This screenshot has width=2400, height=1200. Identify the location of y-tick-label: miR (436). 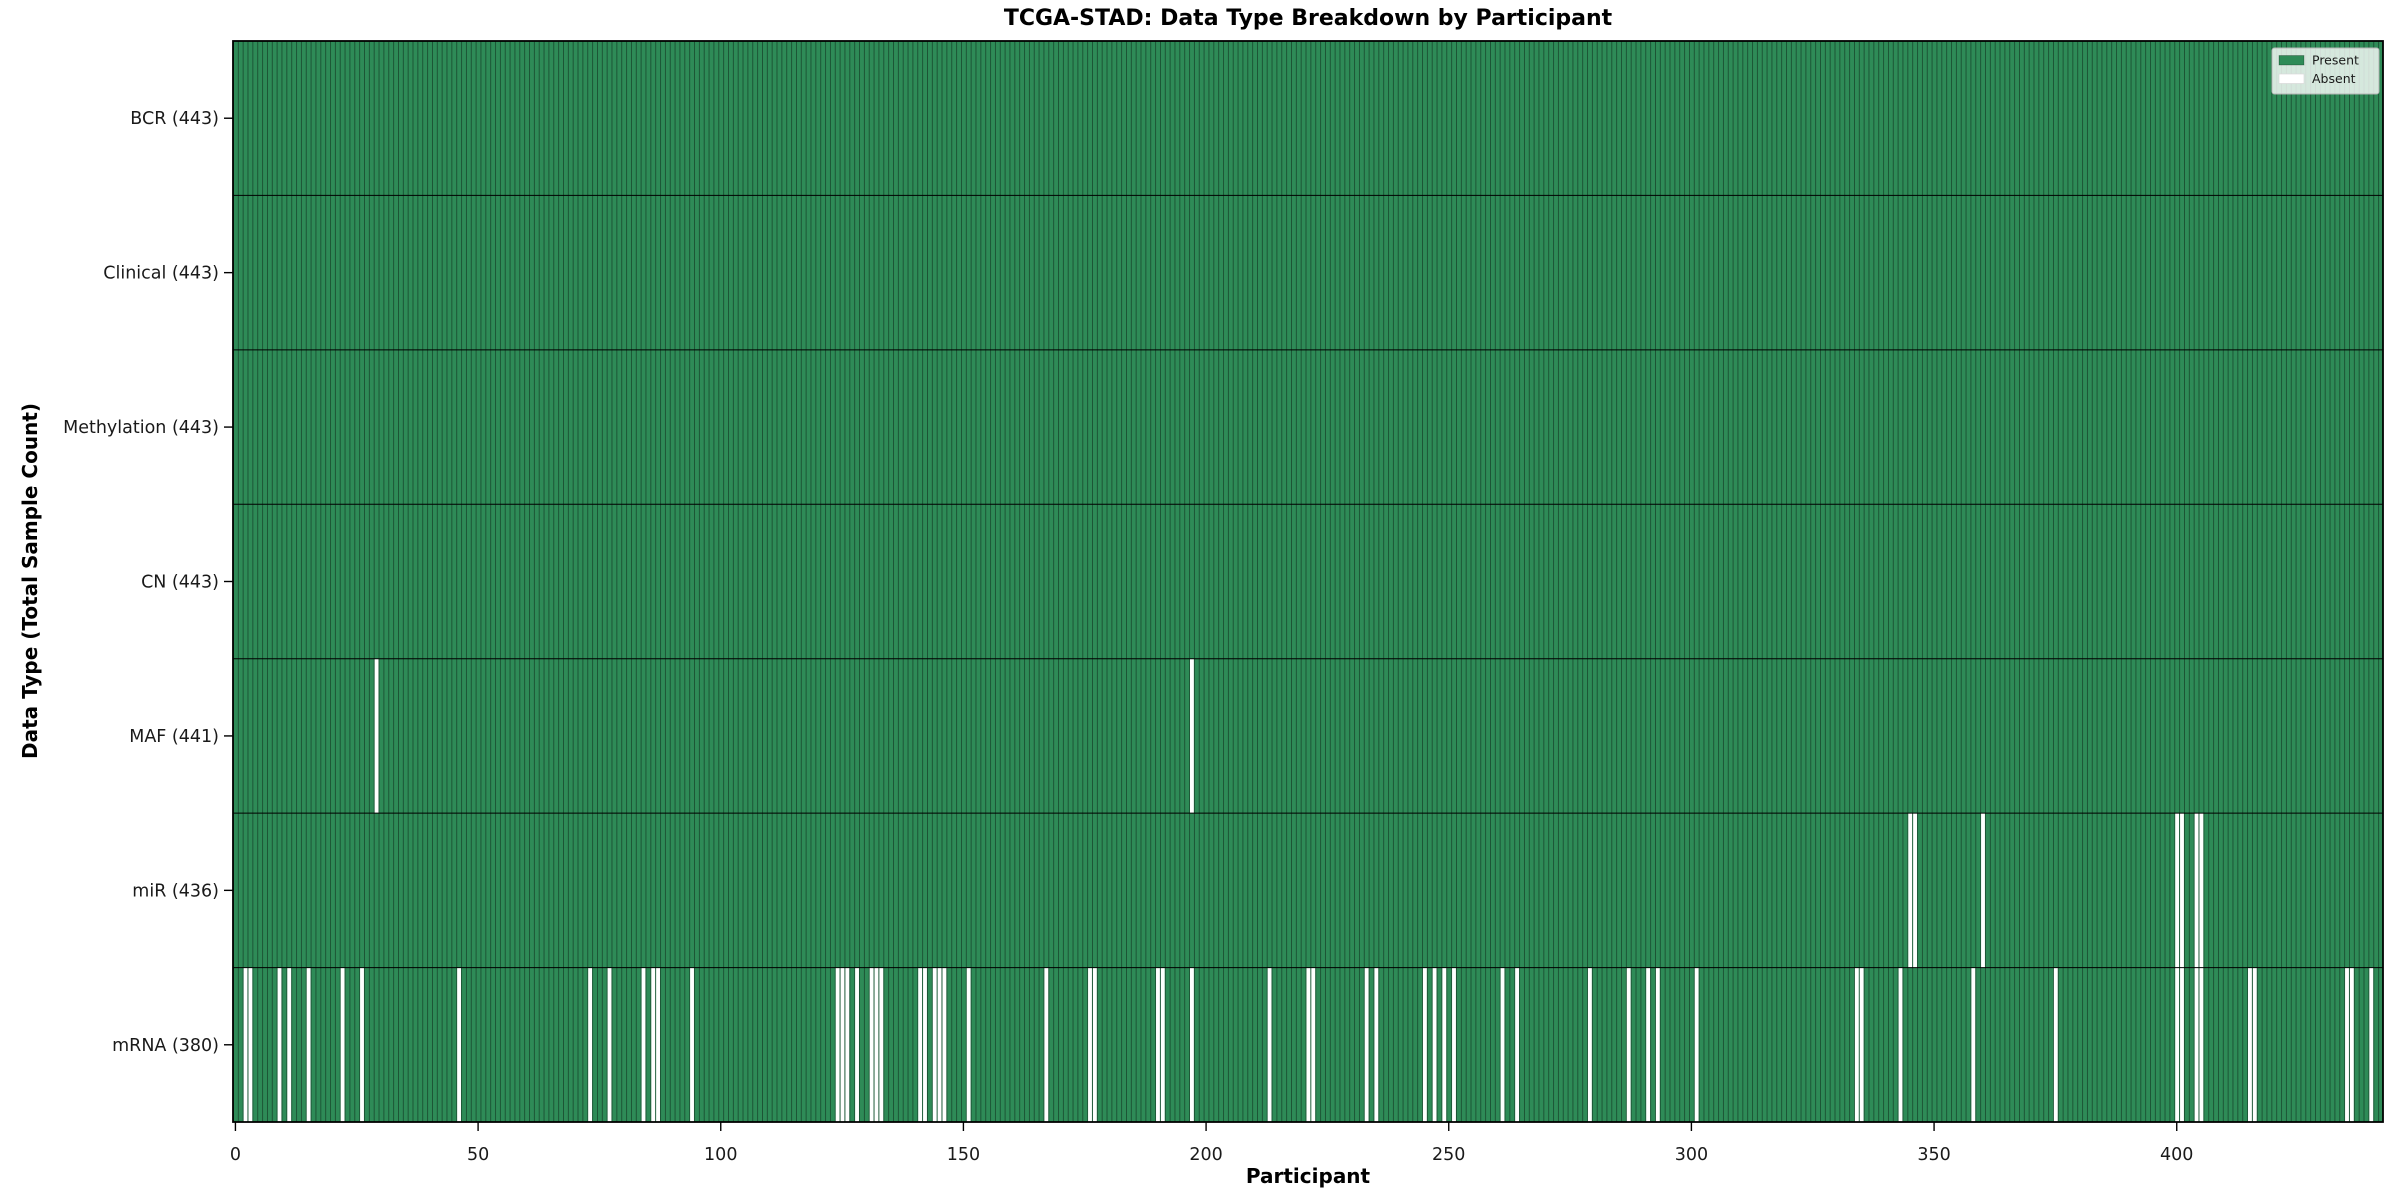
(175, 891).